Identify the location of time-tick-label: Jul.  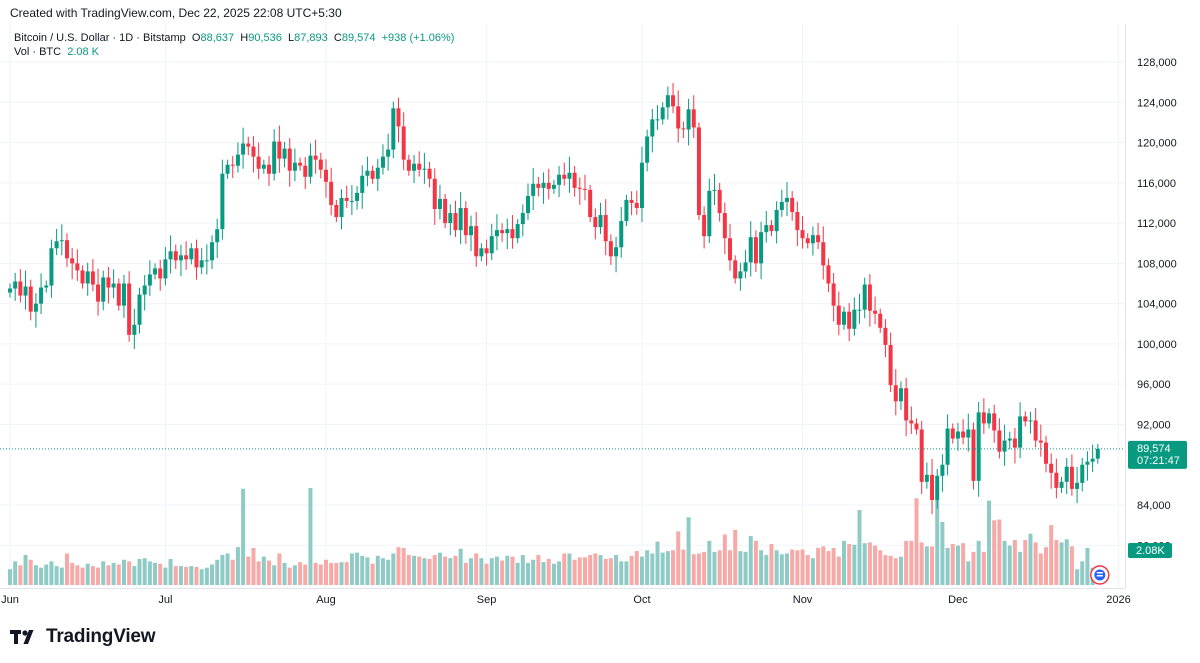
(165, 600).